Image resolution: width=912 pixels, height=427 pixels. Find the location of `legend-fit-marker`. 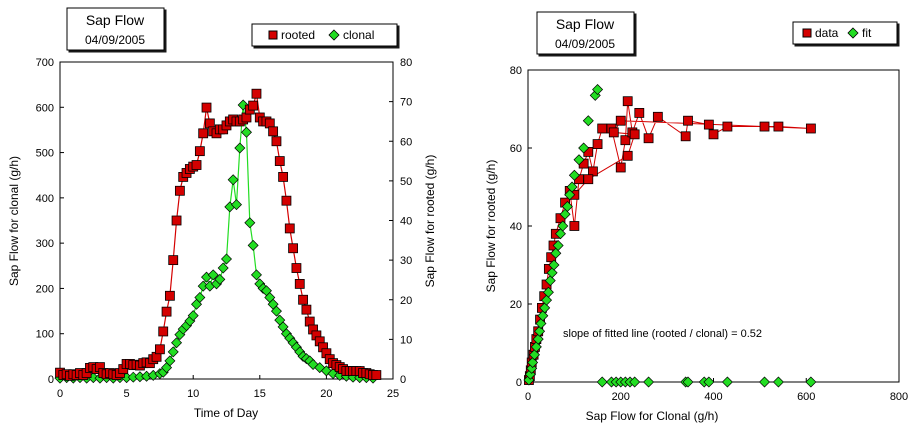

legend-fit-marker is located at coordinates (853, 33).